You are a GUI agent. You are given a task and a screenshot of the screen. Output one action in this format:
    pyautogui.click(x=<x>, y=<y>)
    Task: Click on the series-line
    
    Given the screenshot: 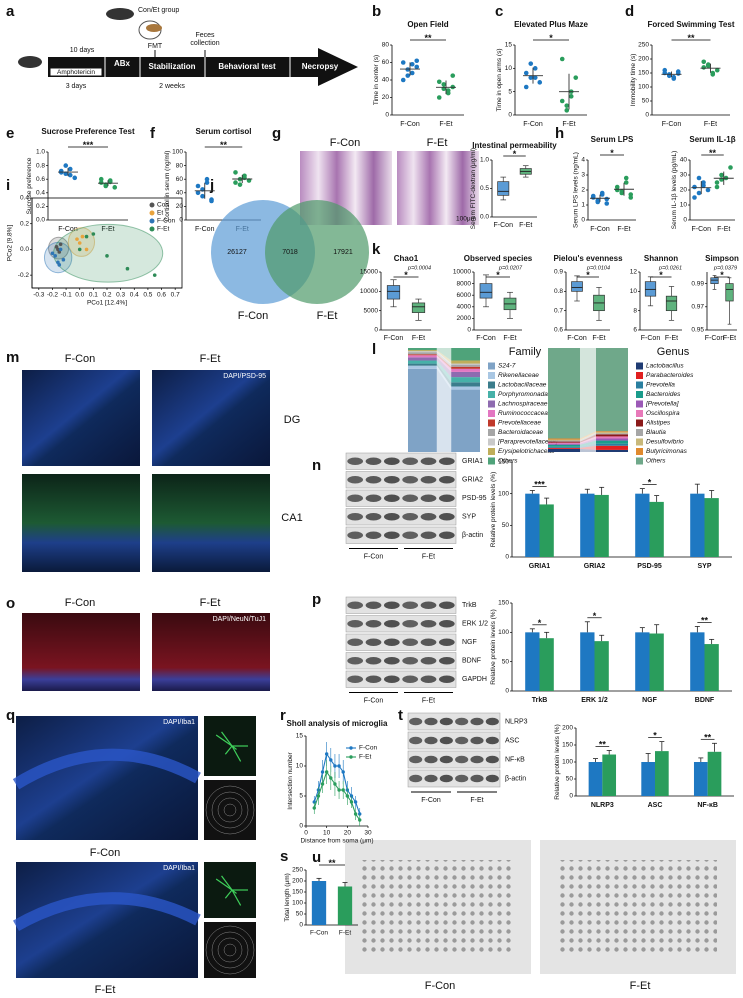 What is the action you would take?
    pyautogui.click(x=337, y=795)
    